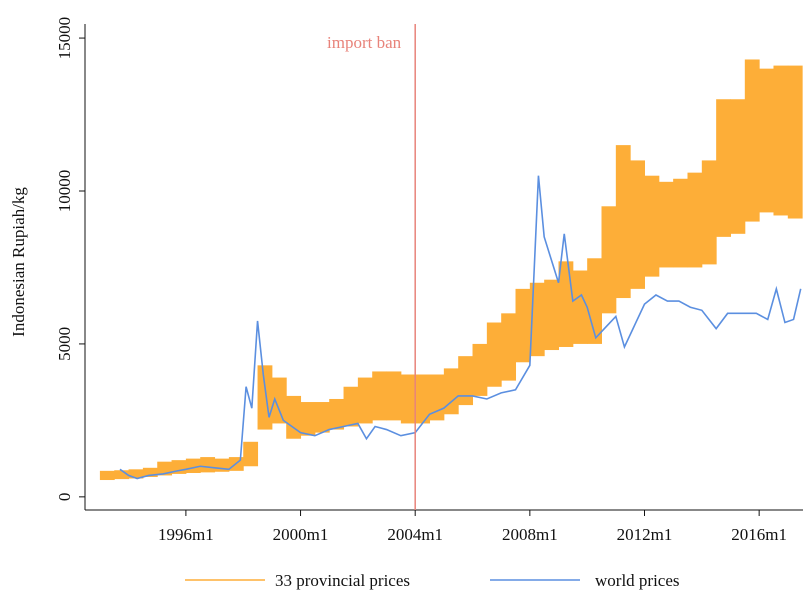  I want to click on x-tick-label: 2004m1, so click(415, 534).